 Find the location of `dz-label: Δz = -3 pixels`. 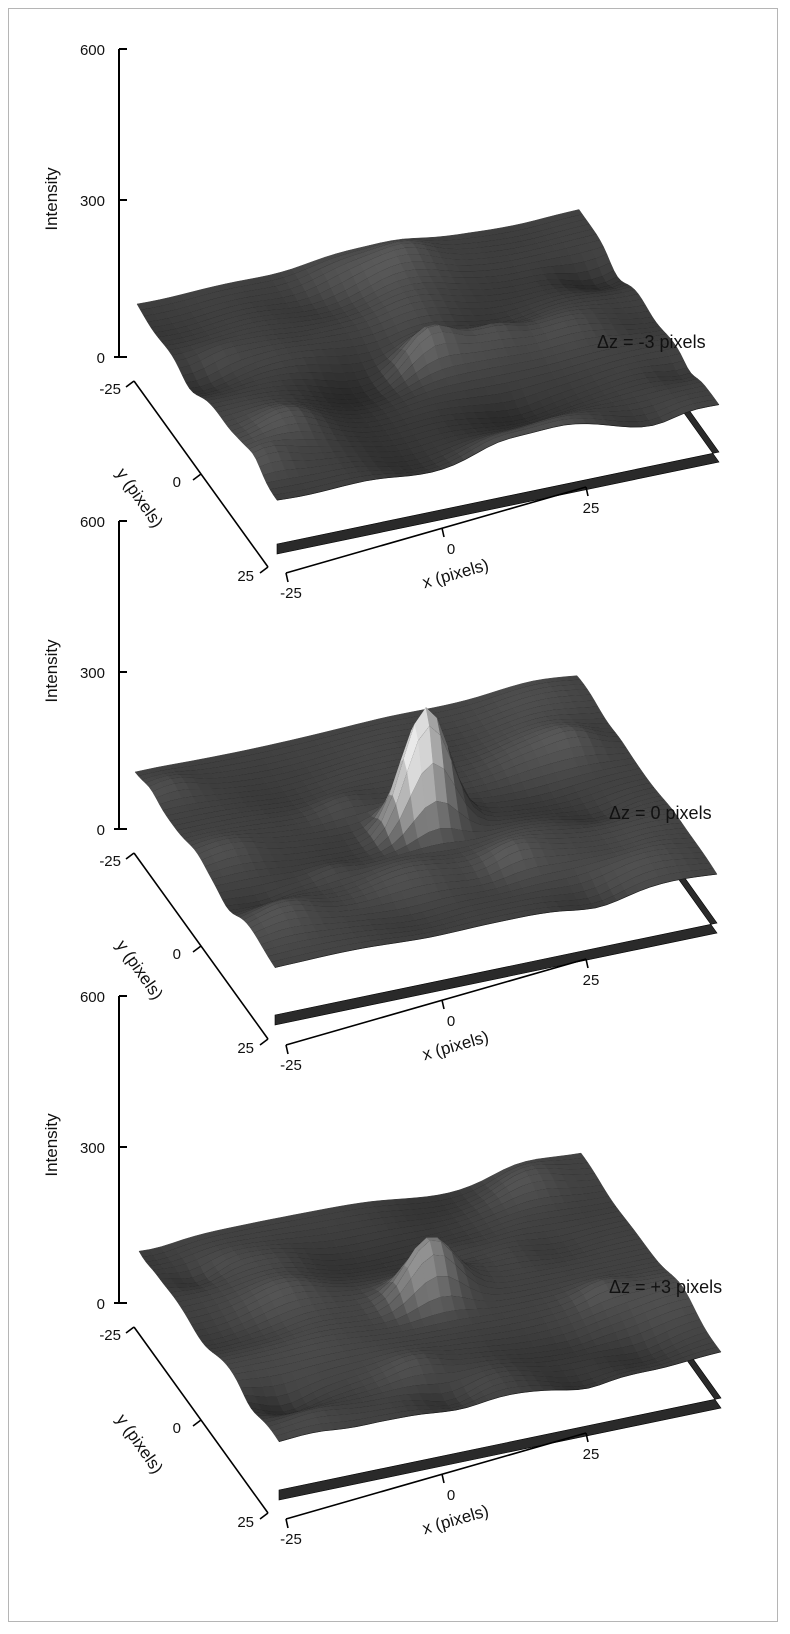

dz-label: Δz = -3 pixels is located at coordinates (651, 342).